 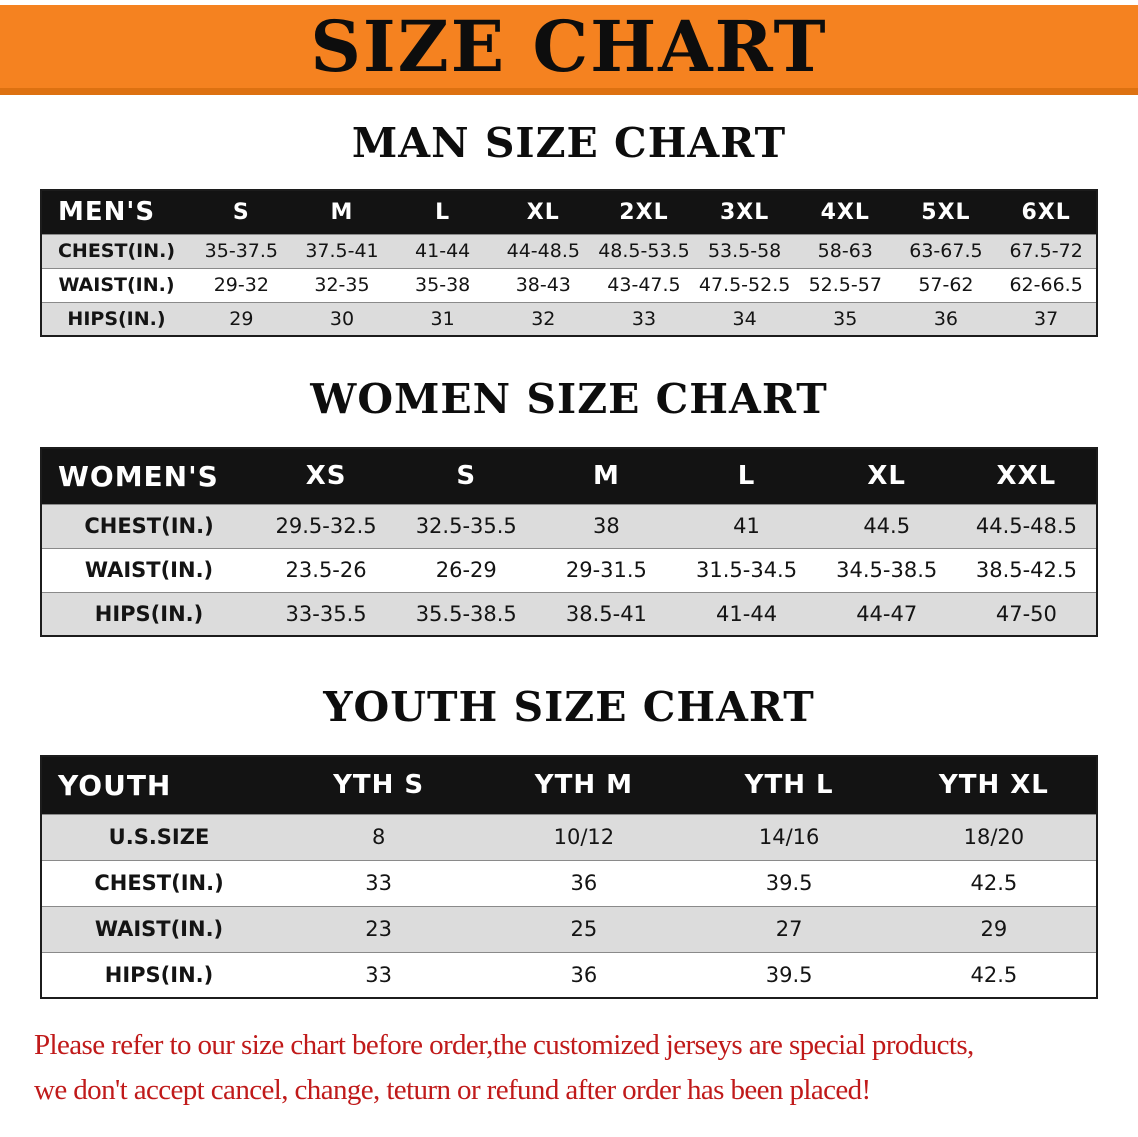 What do you see at coordinates (569, 975) in the screenshot?
I see `table-row: HIPS(IN.) 33 36 39.5 42.5` at bounding box center [569, 975].